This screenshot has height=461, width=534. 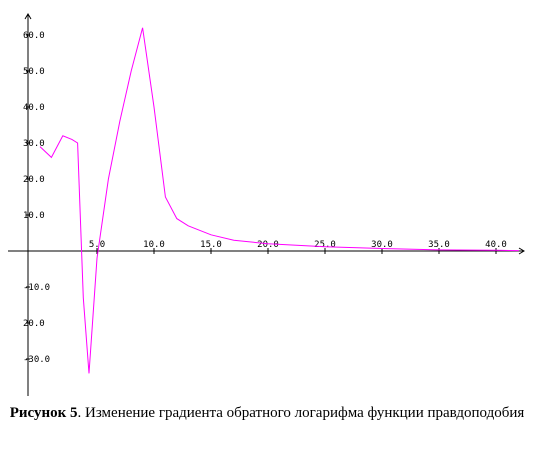 What do you see at coordinates (154, 245) in the screenshot?
I see `x-tick-label: 10.0` at bounding box center [154, 245].